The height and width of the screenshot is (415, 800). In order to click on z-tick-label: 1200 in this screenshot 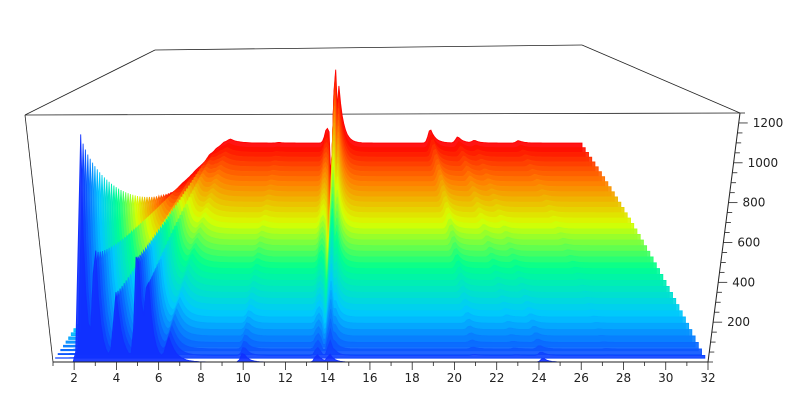, I will do `click(768, 123)`.